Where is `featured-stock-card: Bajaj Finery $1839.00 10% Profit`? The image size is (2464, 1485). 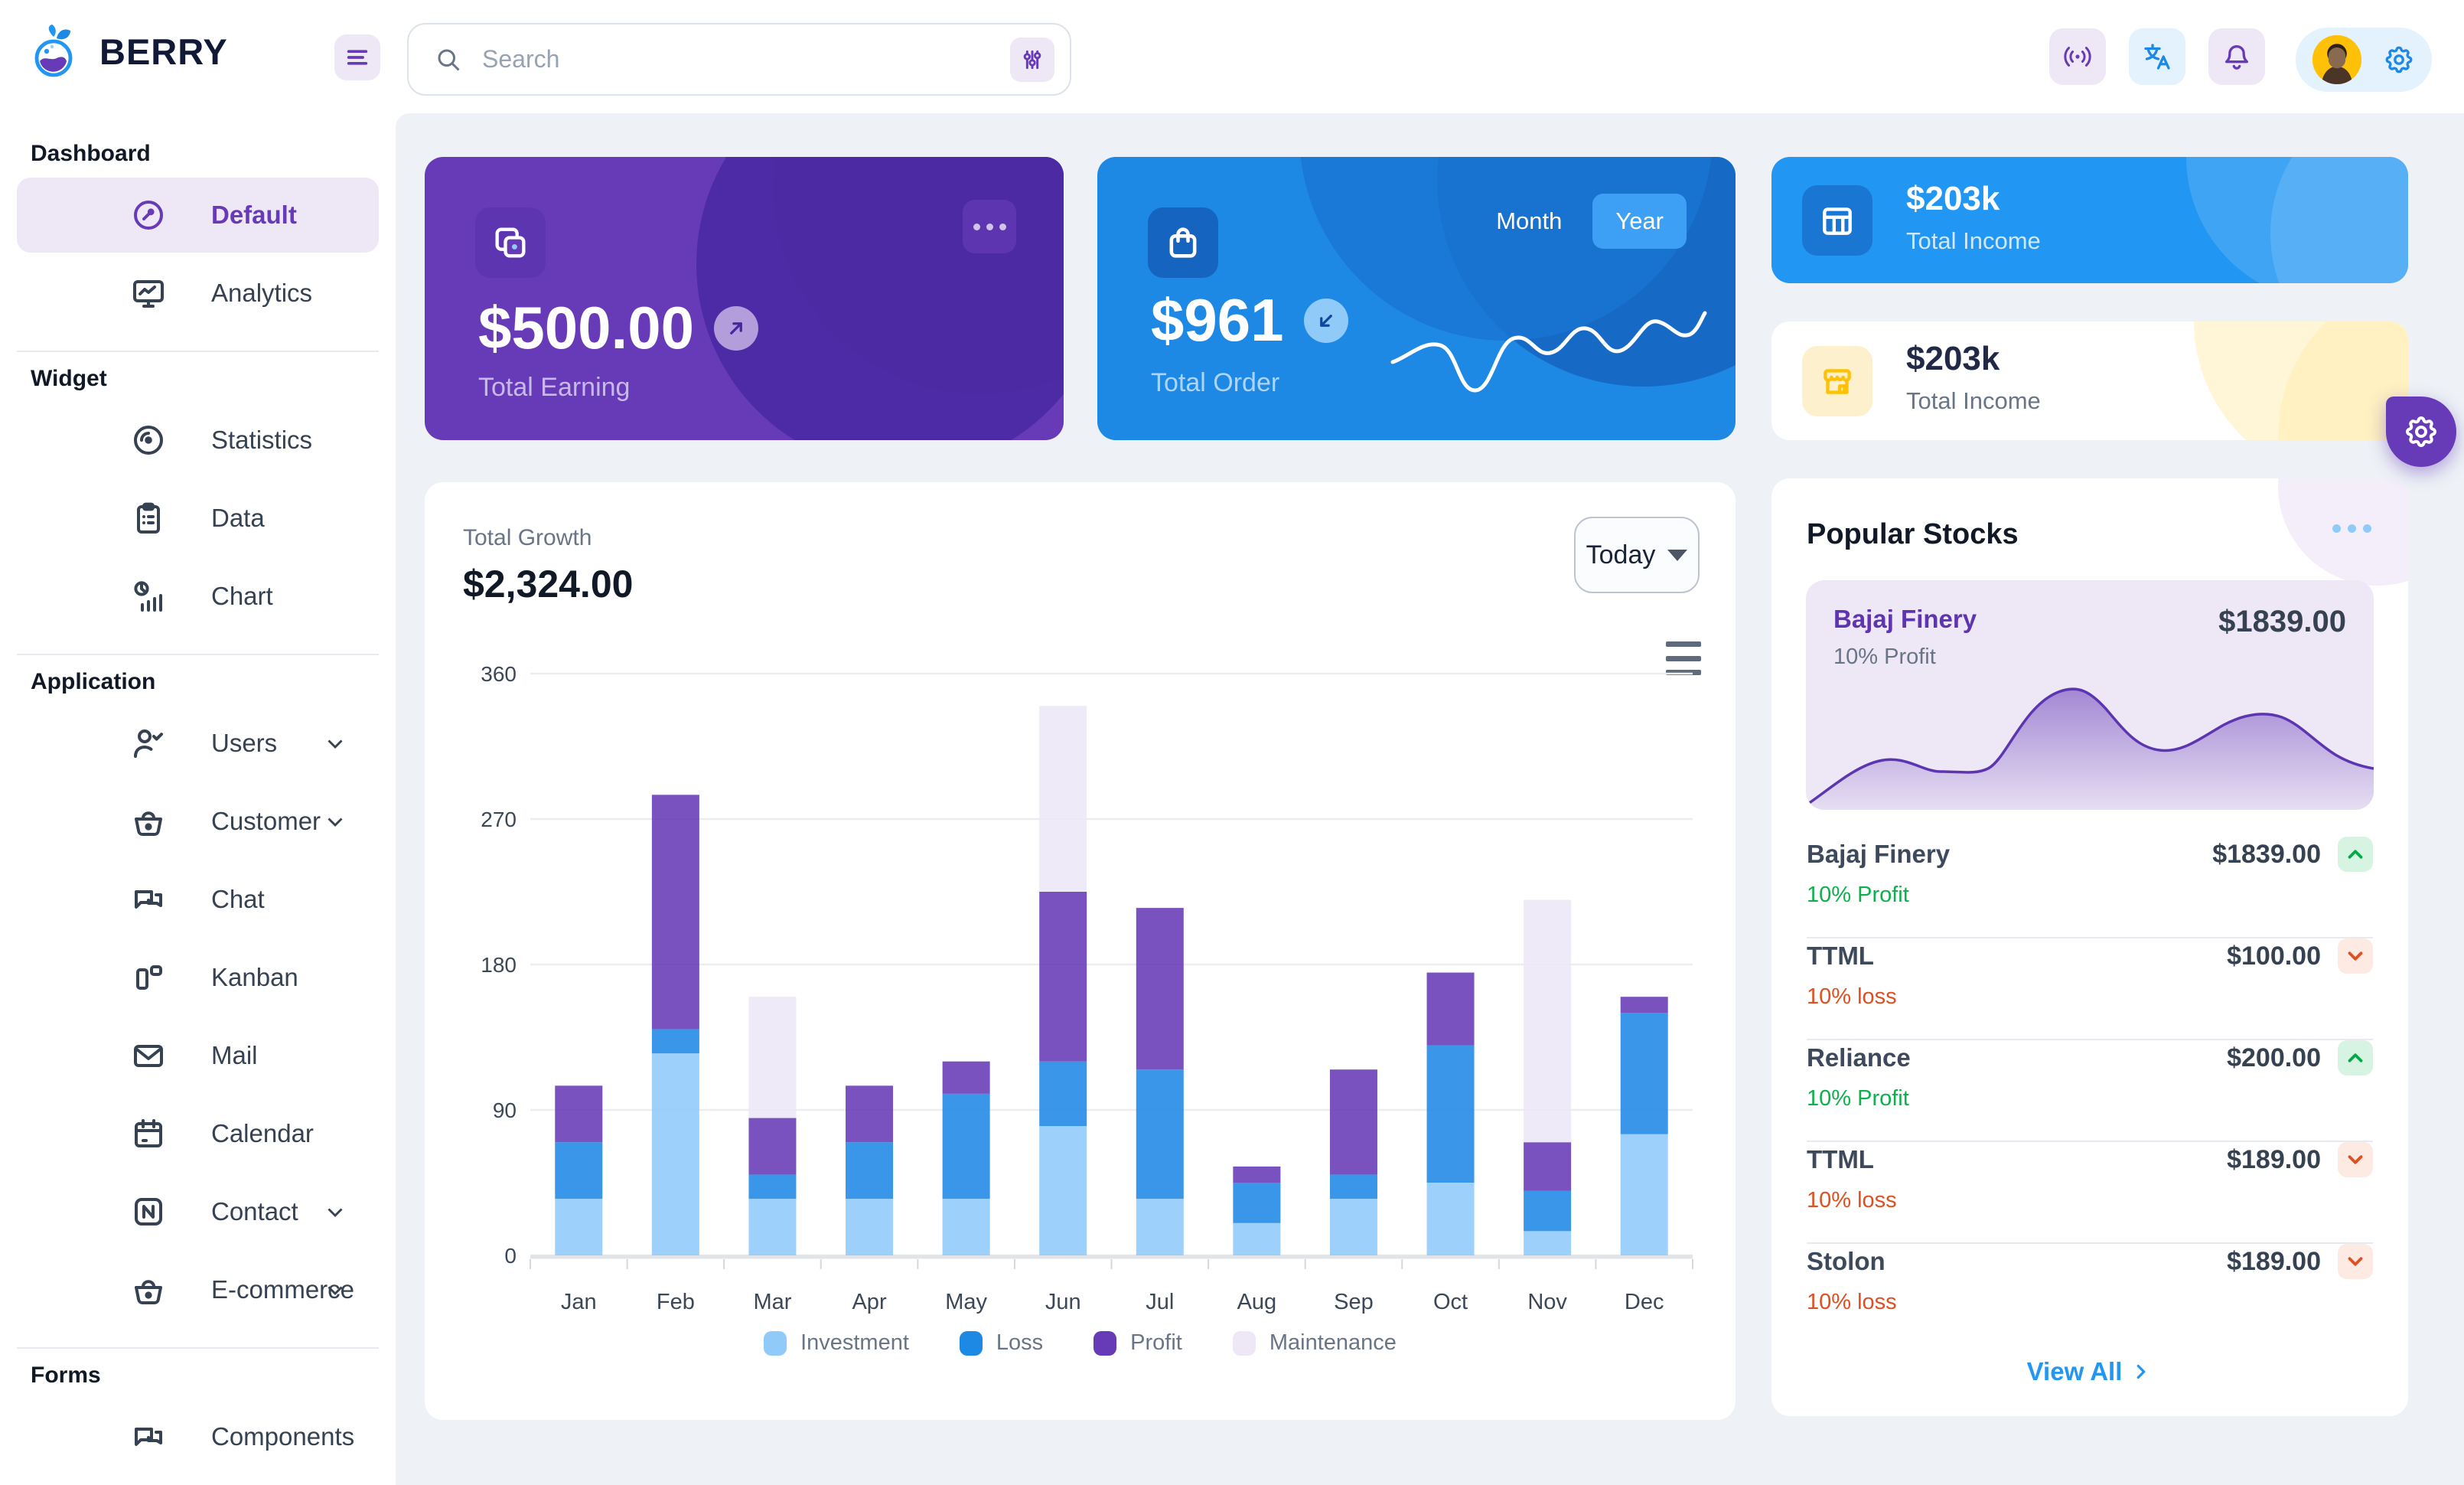 featured-stock-card: Bajaj Finery $1839.00 10% Profit is located at coordinates (2090, 695).